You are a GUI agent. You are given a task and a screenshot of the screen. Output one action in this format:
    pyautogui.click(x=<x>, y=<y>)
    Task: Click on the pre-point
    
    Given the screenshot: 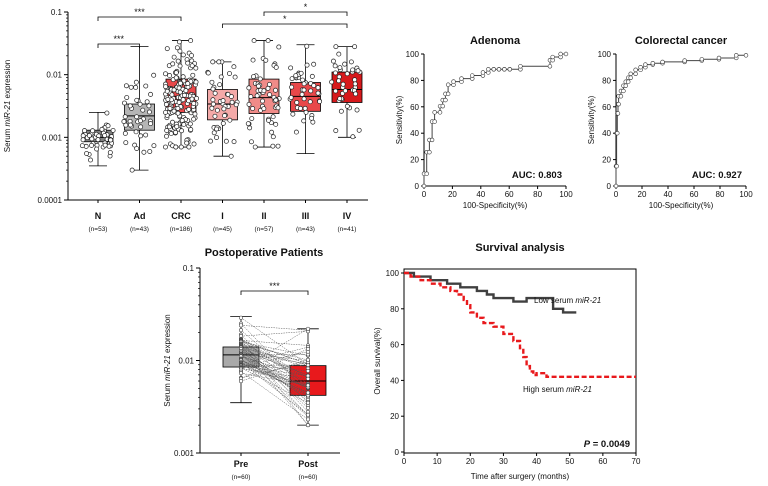 What is the action you would take?
    pyautogui.click(x=241, y=330)
    